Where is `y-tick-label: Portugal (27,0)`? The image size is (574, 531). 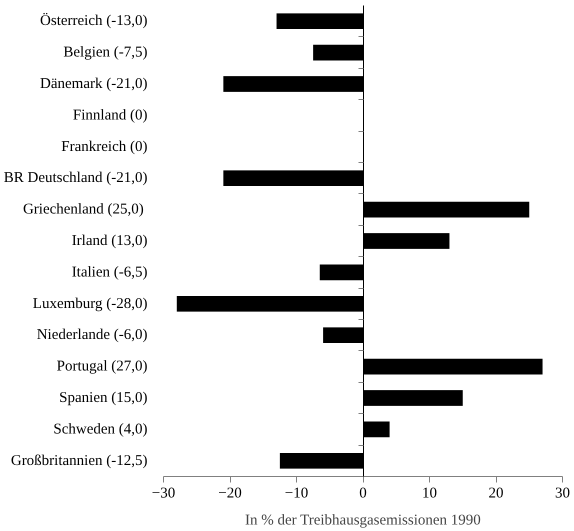
y-tick-label: Portugal (27,0) is located at coordinates (102, 366).